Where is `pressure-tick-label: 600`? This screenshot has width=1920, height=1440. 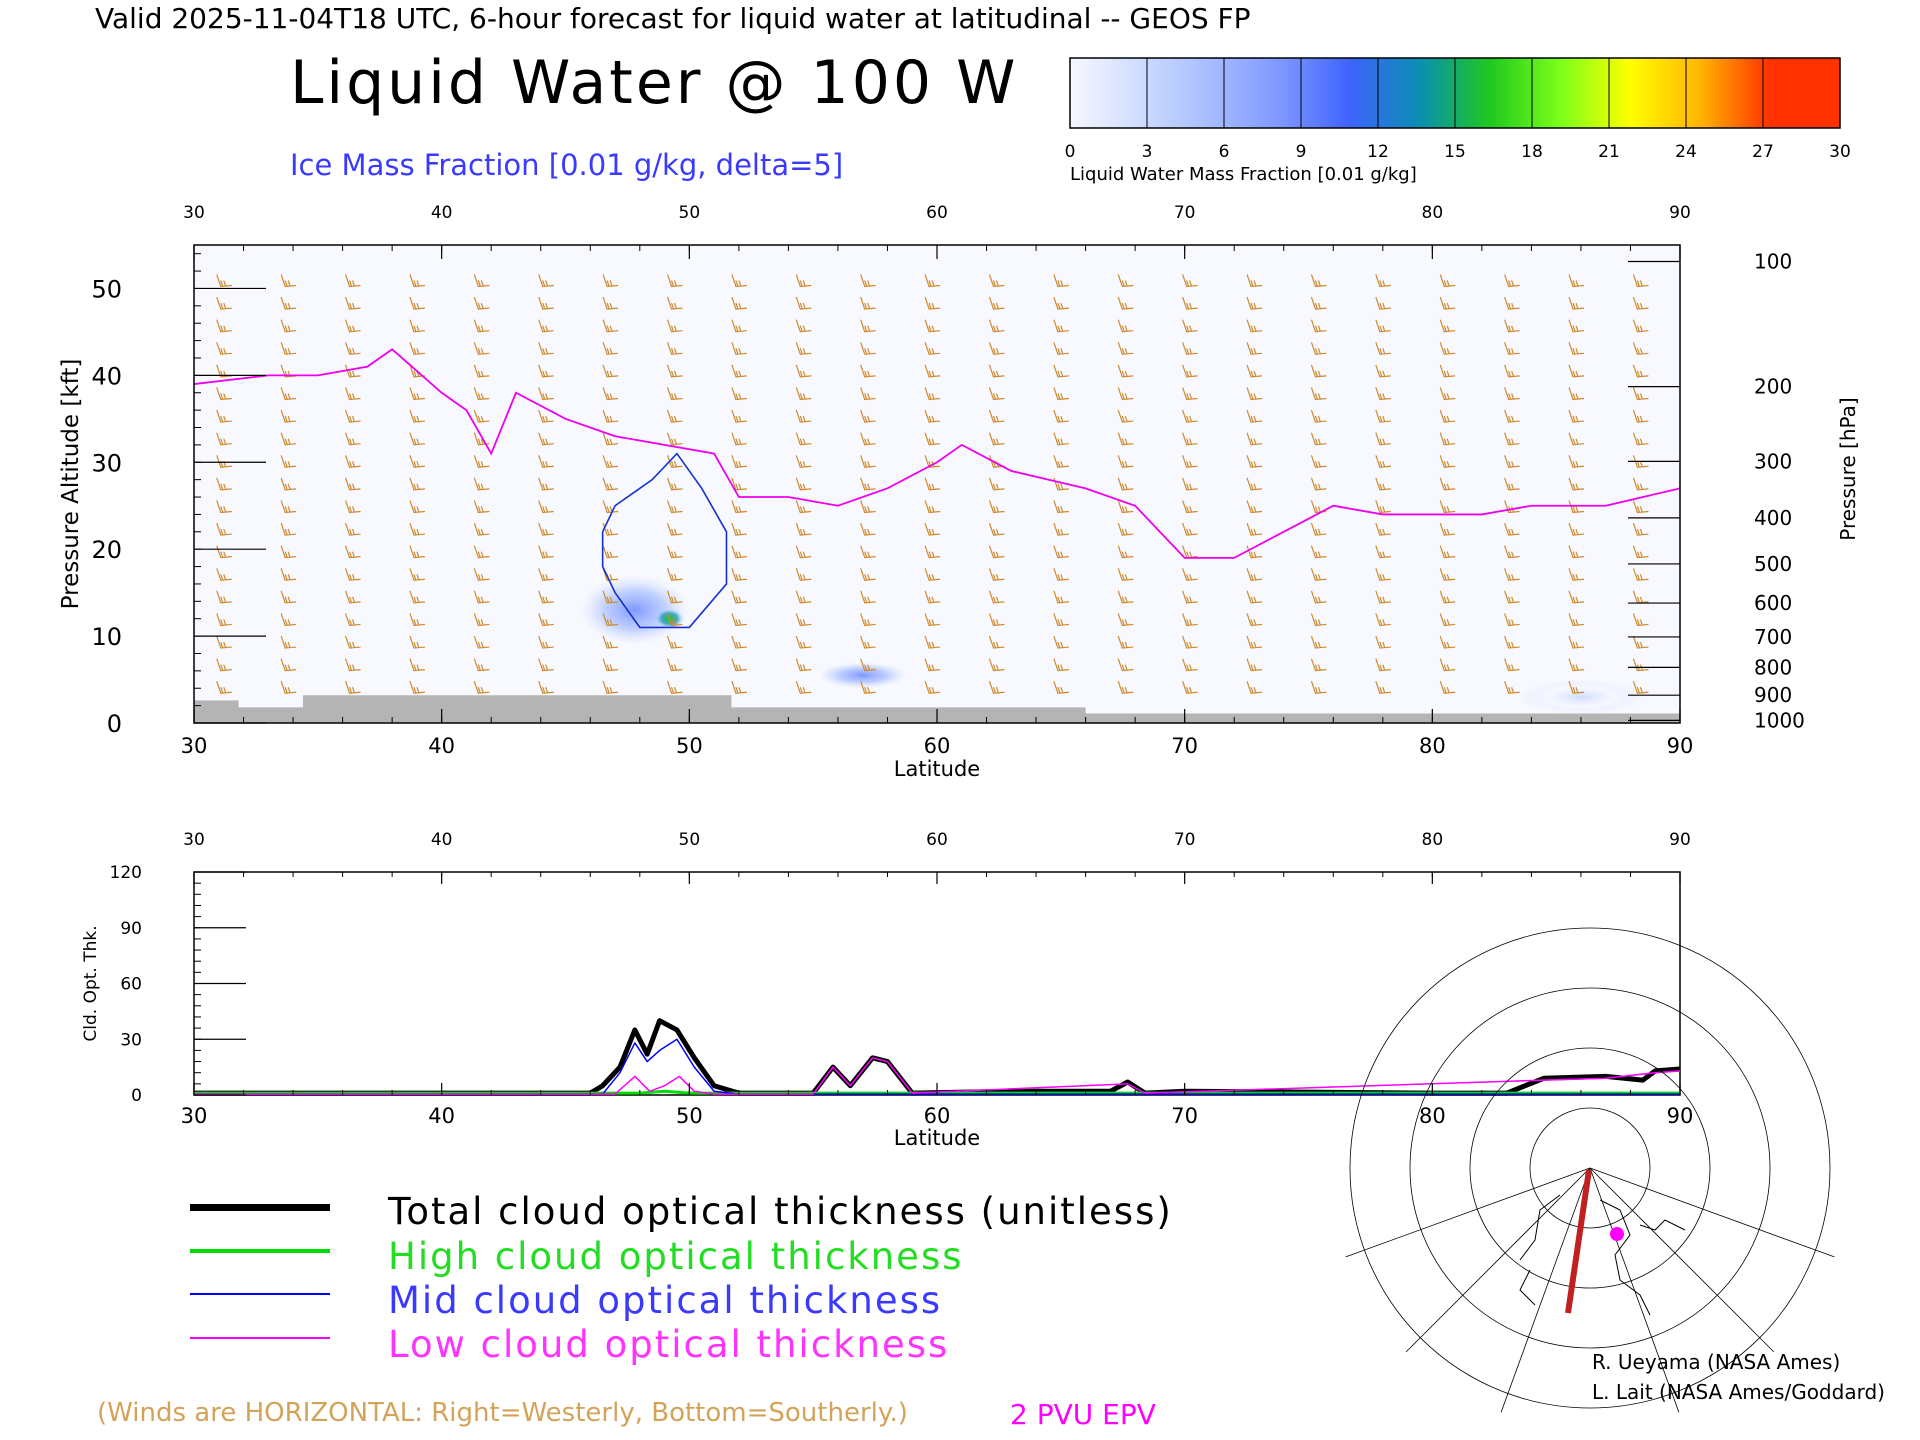
pressure-tick-label: 600 is located at coordinates (1773, 603).